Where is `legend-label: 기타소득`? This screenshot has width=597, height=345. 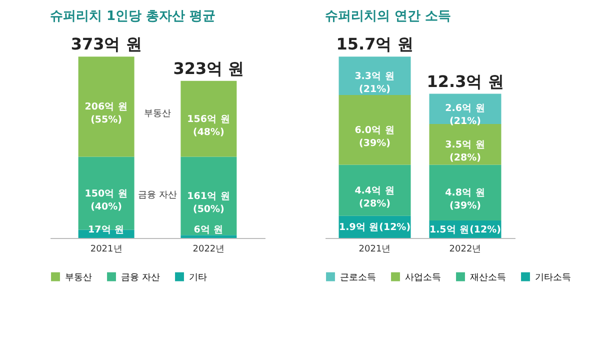 legend-label: 기타소득 is located at coordinates (553, 277).